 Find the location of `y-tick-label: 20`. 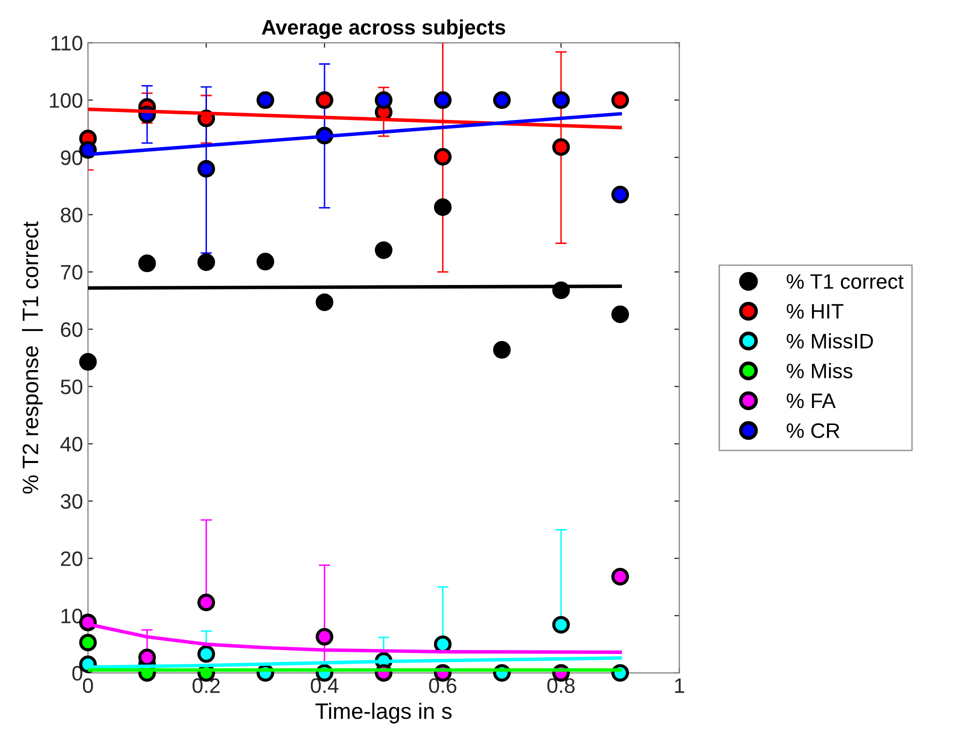

y-tick-label: 20 is located at coordinates (71, 558).